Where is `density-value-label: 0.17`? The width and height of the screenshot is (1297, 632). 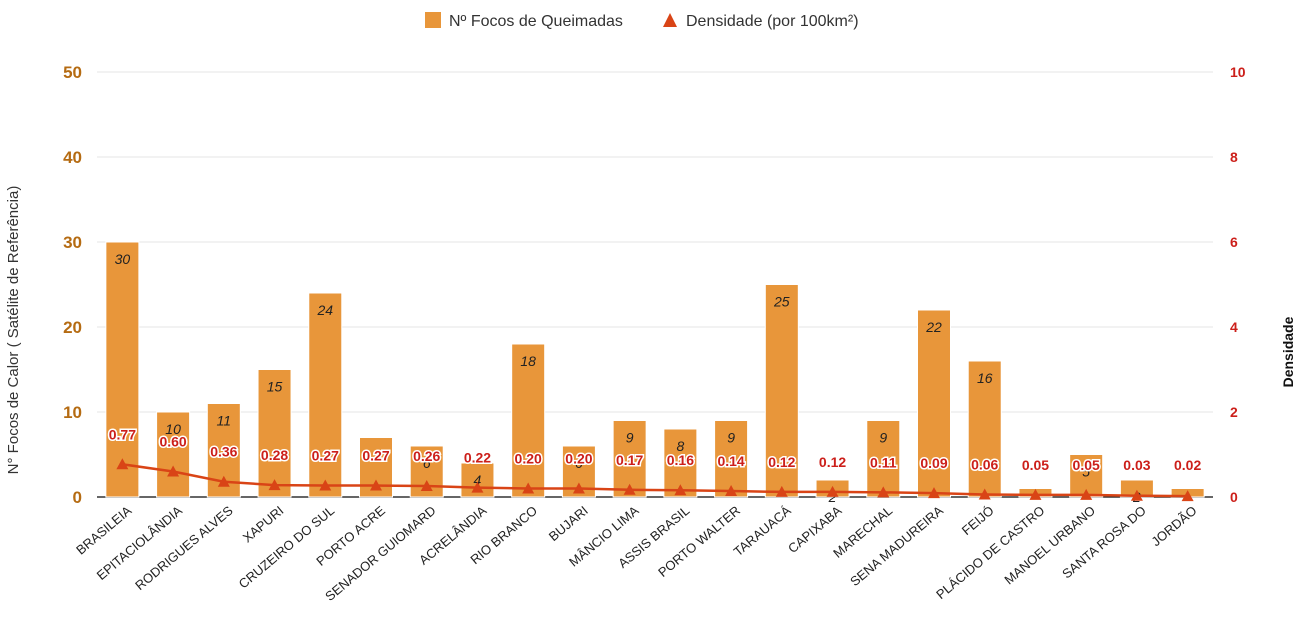
density-value-label: 0.17 is located at coordinates (629, 460).